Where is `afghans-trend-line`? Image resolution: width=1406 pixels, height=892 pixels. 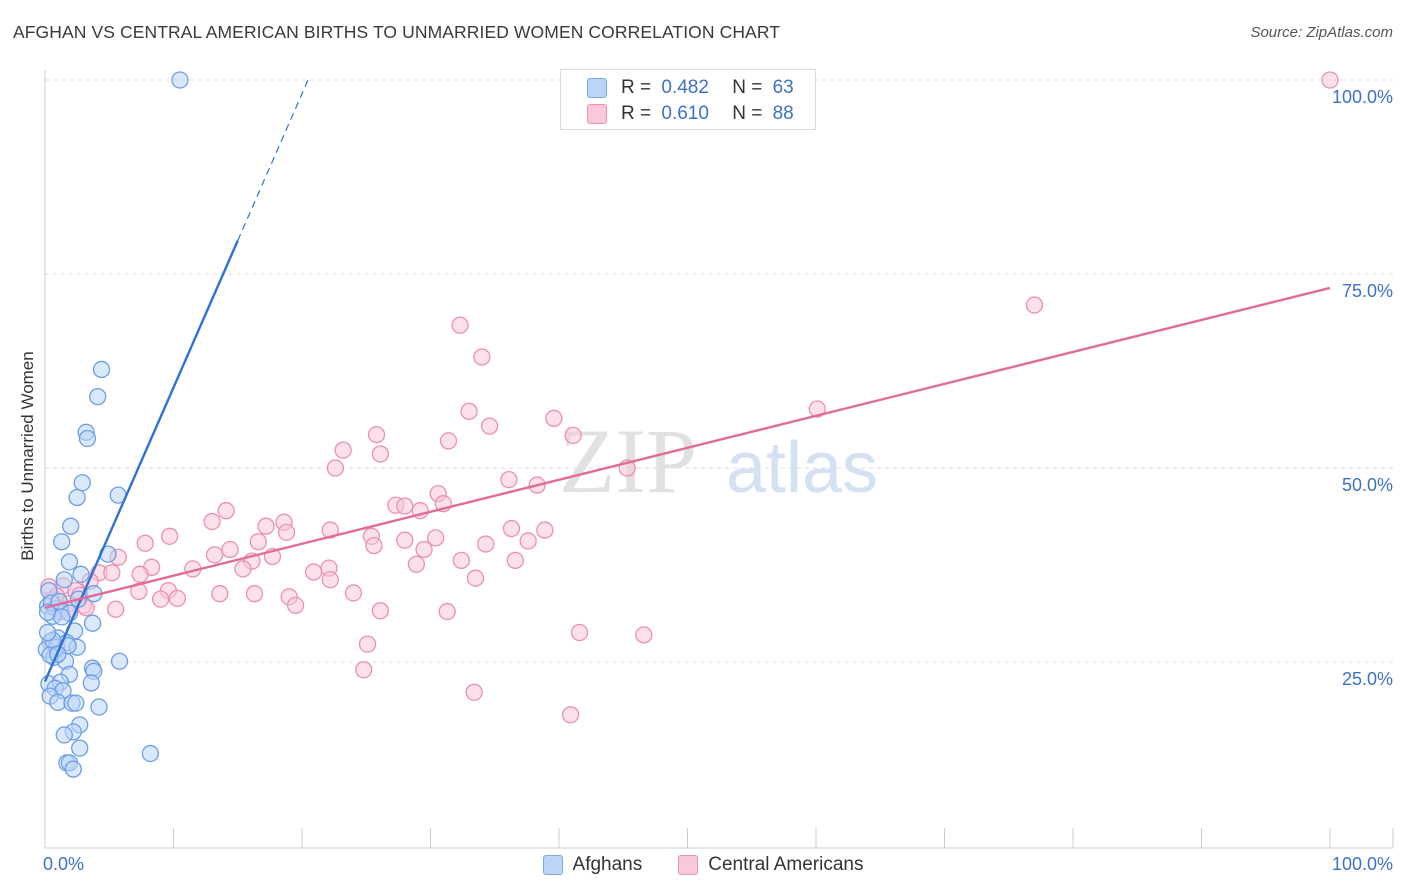 afghans-trend-line is located at coordinates (141, 461).